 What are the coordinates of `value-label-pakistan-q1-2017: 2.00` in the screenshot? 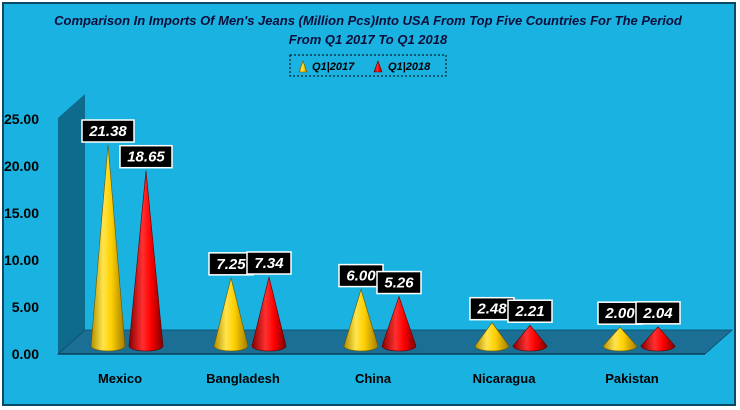 It's located at (619, 313).